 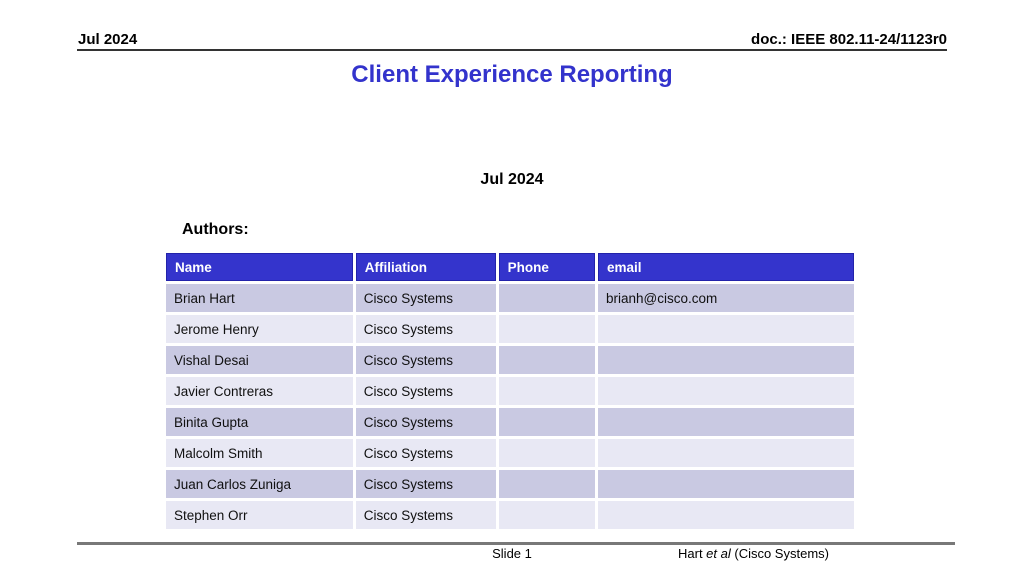 I want to click on column-header-phone: Phone, so click(x=546, y=267).